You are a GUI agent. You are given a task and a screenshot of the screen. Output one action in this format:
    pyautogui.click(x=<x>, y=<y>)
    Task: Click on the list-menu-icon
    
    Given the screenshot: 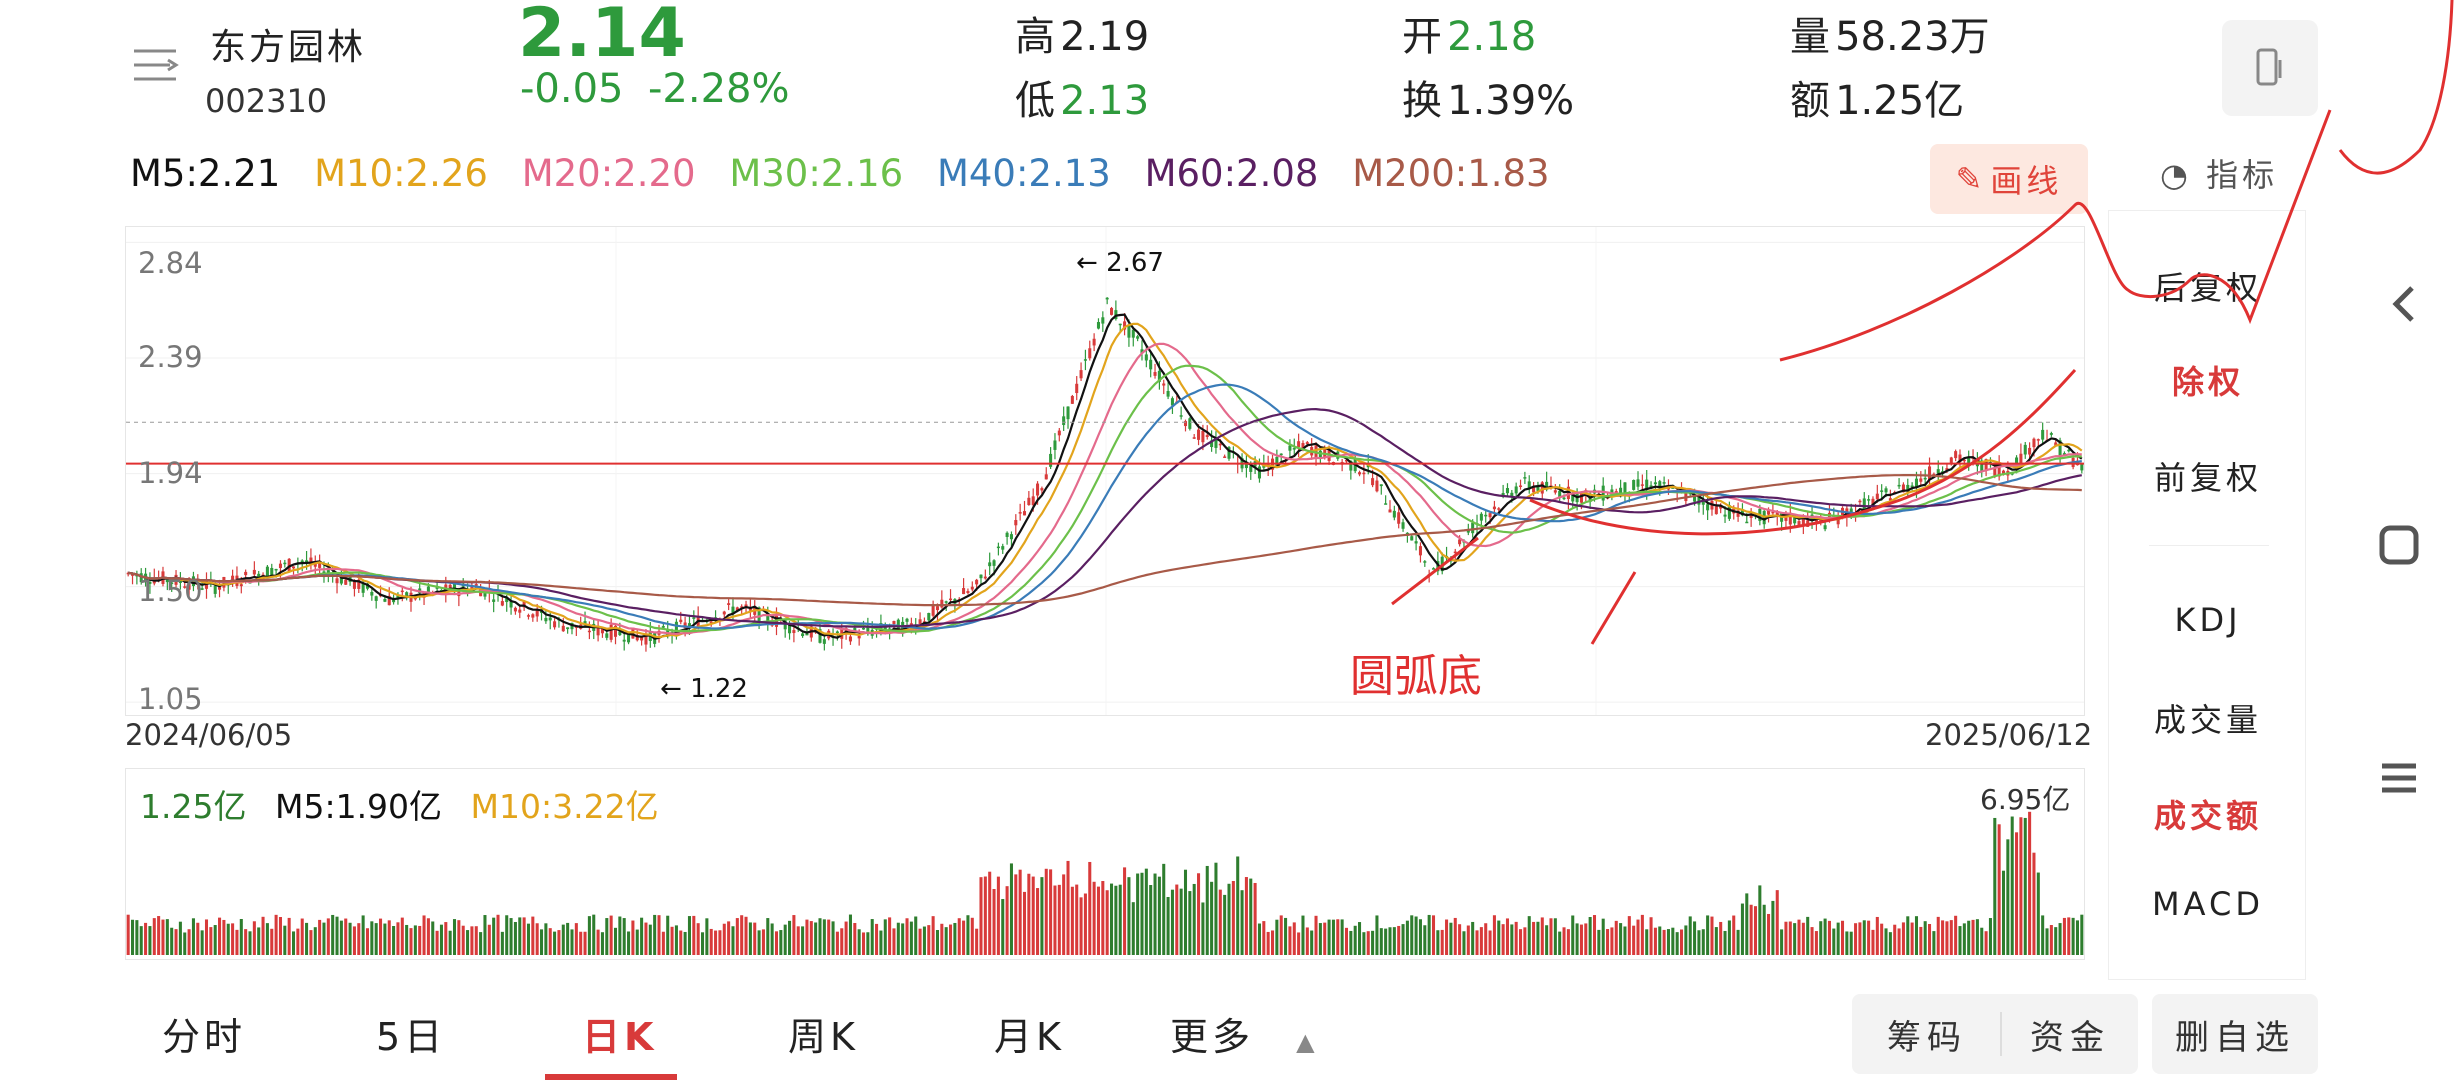 What is the action you would take?
    pyautogui.click(x=155, y=65)
    